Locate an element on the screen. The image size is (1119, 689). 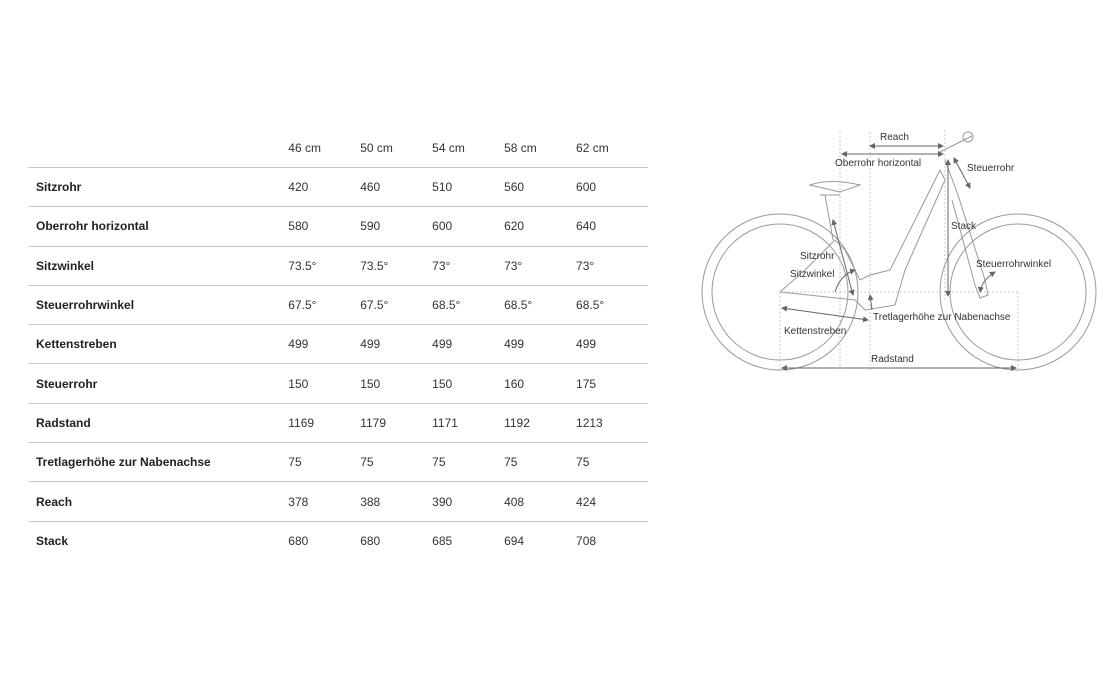
row-label: Tretlagerhöhe zur Nabenachse is located at coordinates (158, 462).